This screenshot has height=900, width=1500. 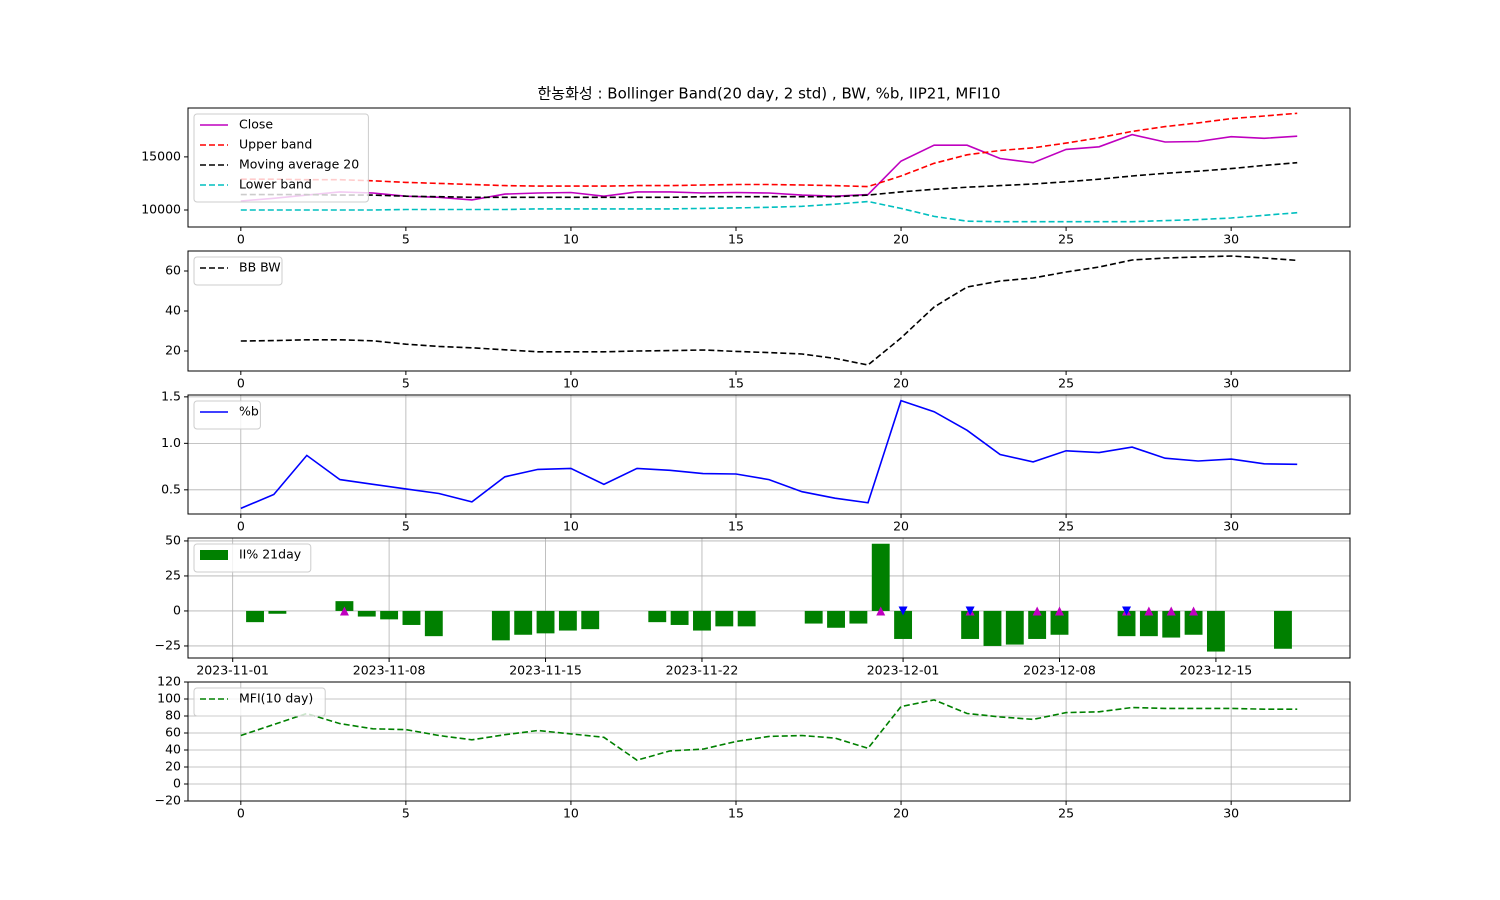 What do you see at coordinates (389, 670) in the screenshot?
I see `x-tick-label: 2023-11-08` at bounding box center [389, 670].